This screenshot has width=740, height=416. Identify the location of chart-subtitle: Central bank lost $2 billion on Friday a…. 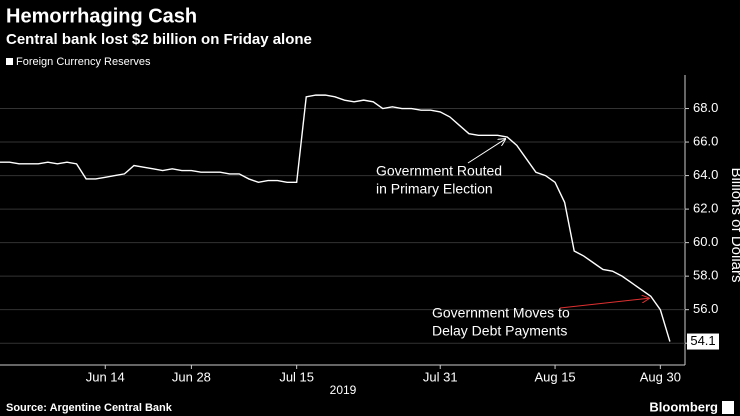
(159, 39).